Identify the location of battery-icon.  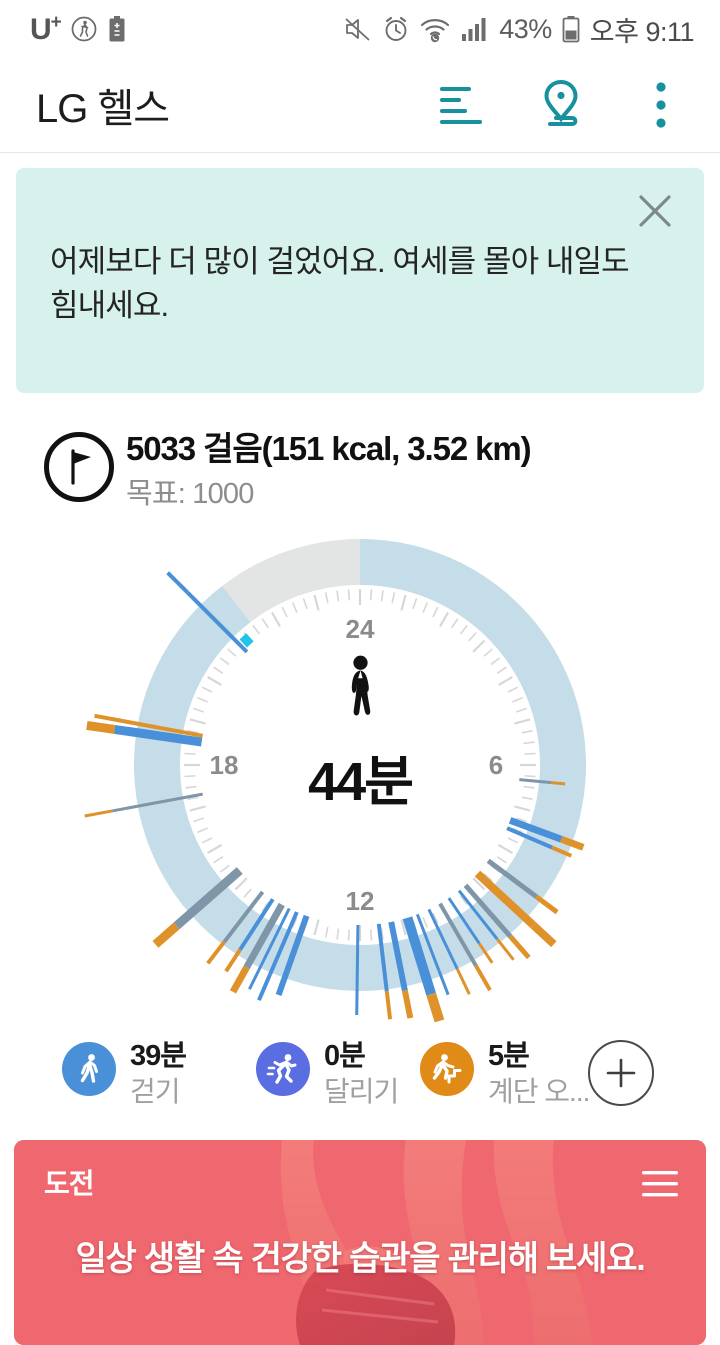
(571, 29).